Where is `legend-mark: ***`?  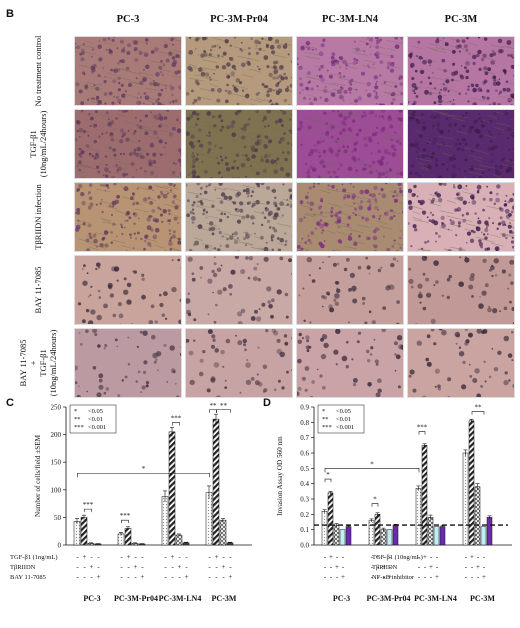 legend-mark: *** is located at coordinates (327, 427).